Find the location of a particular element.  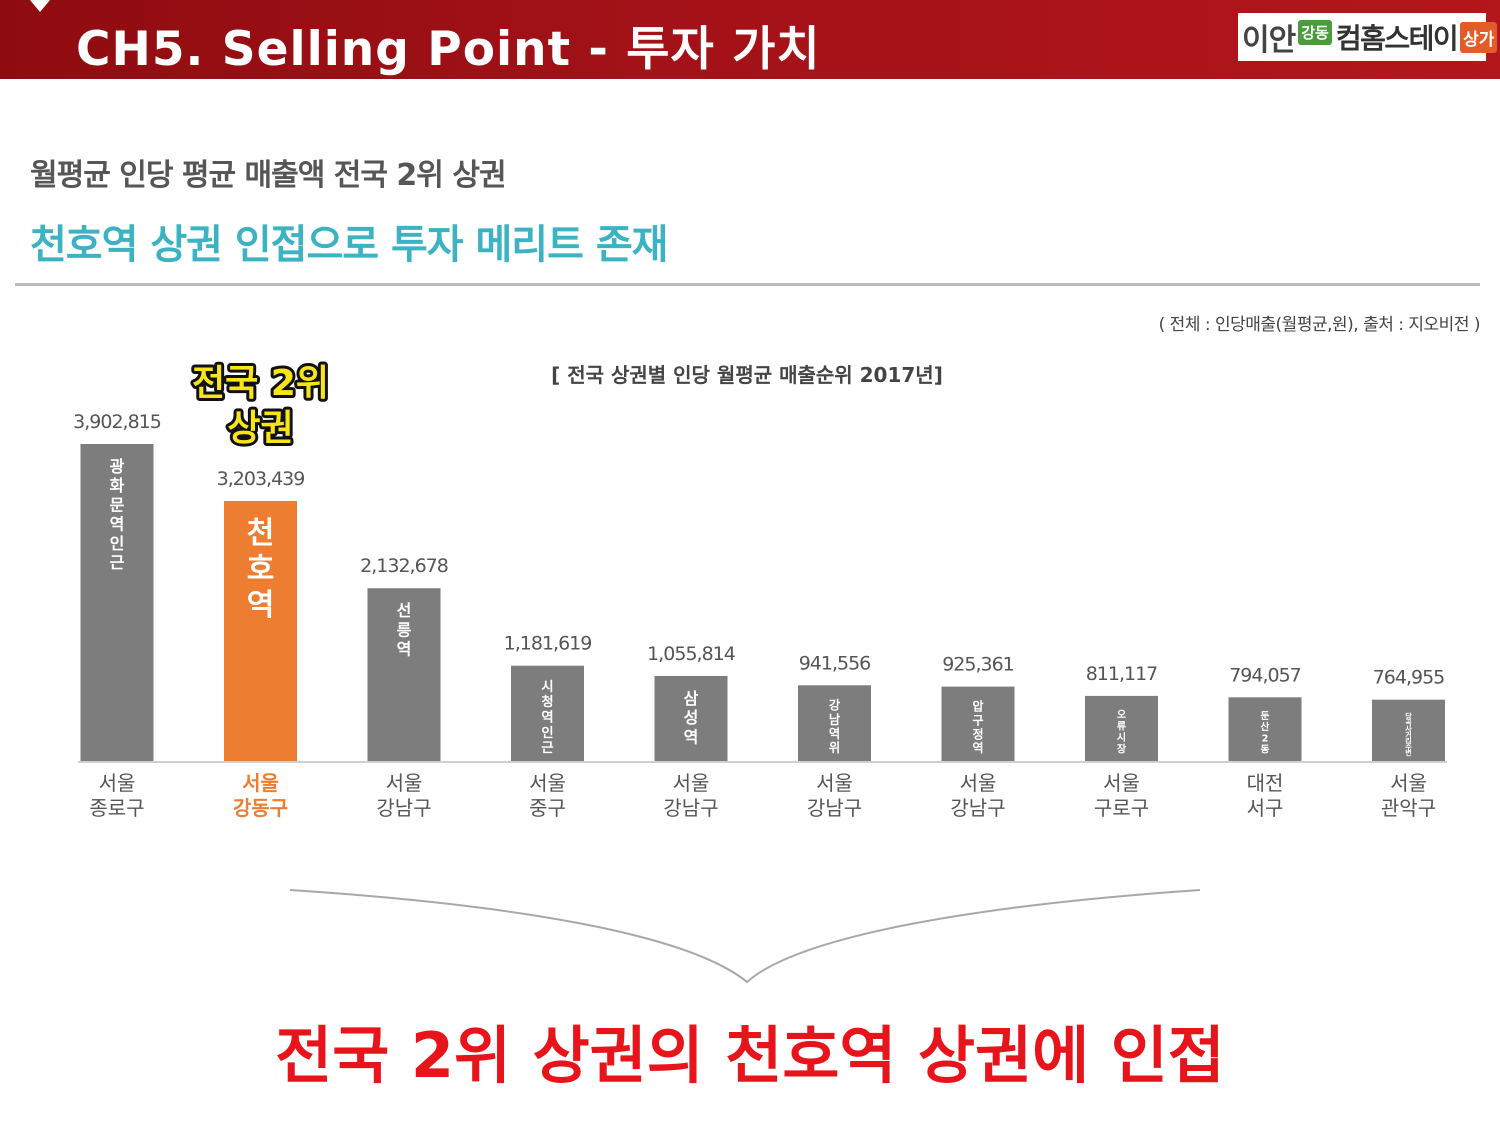

value-label-7: 811,117 is located at coordinates (1122, 674).